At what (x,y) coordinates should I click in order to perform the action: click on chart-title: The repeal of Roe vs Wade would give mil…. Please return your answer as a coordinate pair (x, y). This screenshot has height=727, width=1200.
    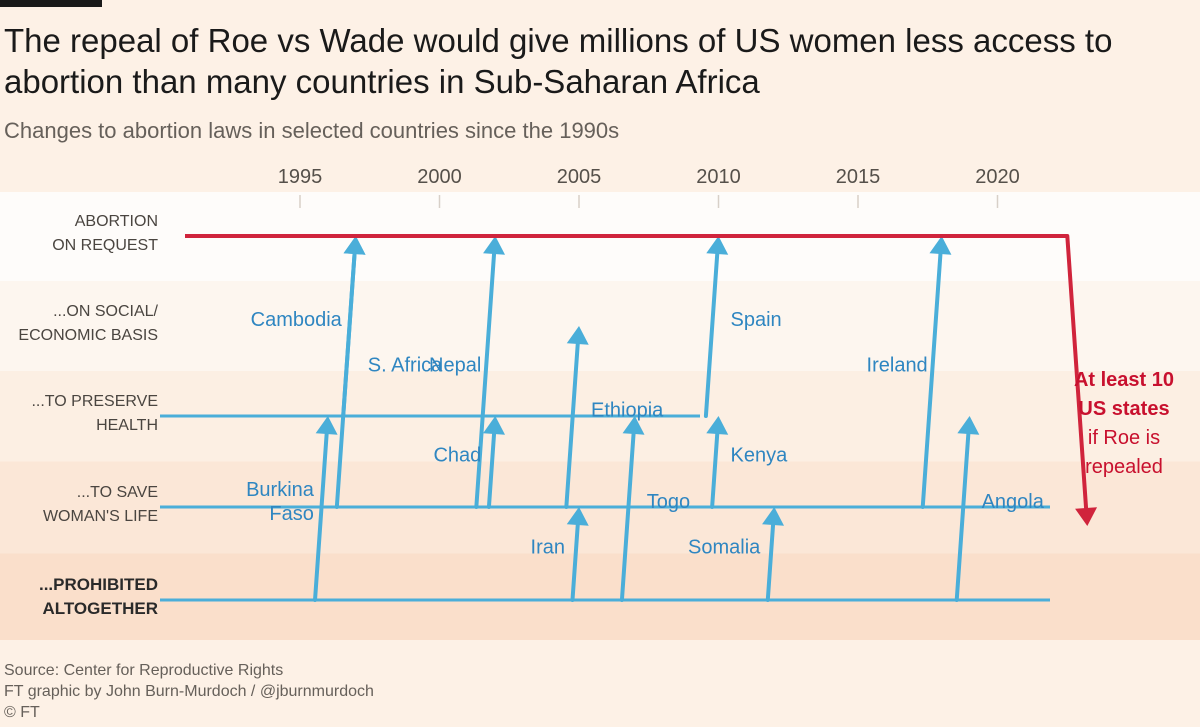
    Looking at the image, I should click on (558, 61).